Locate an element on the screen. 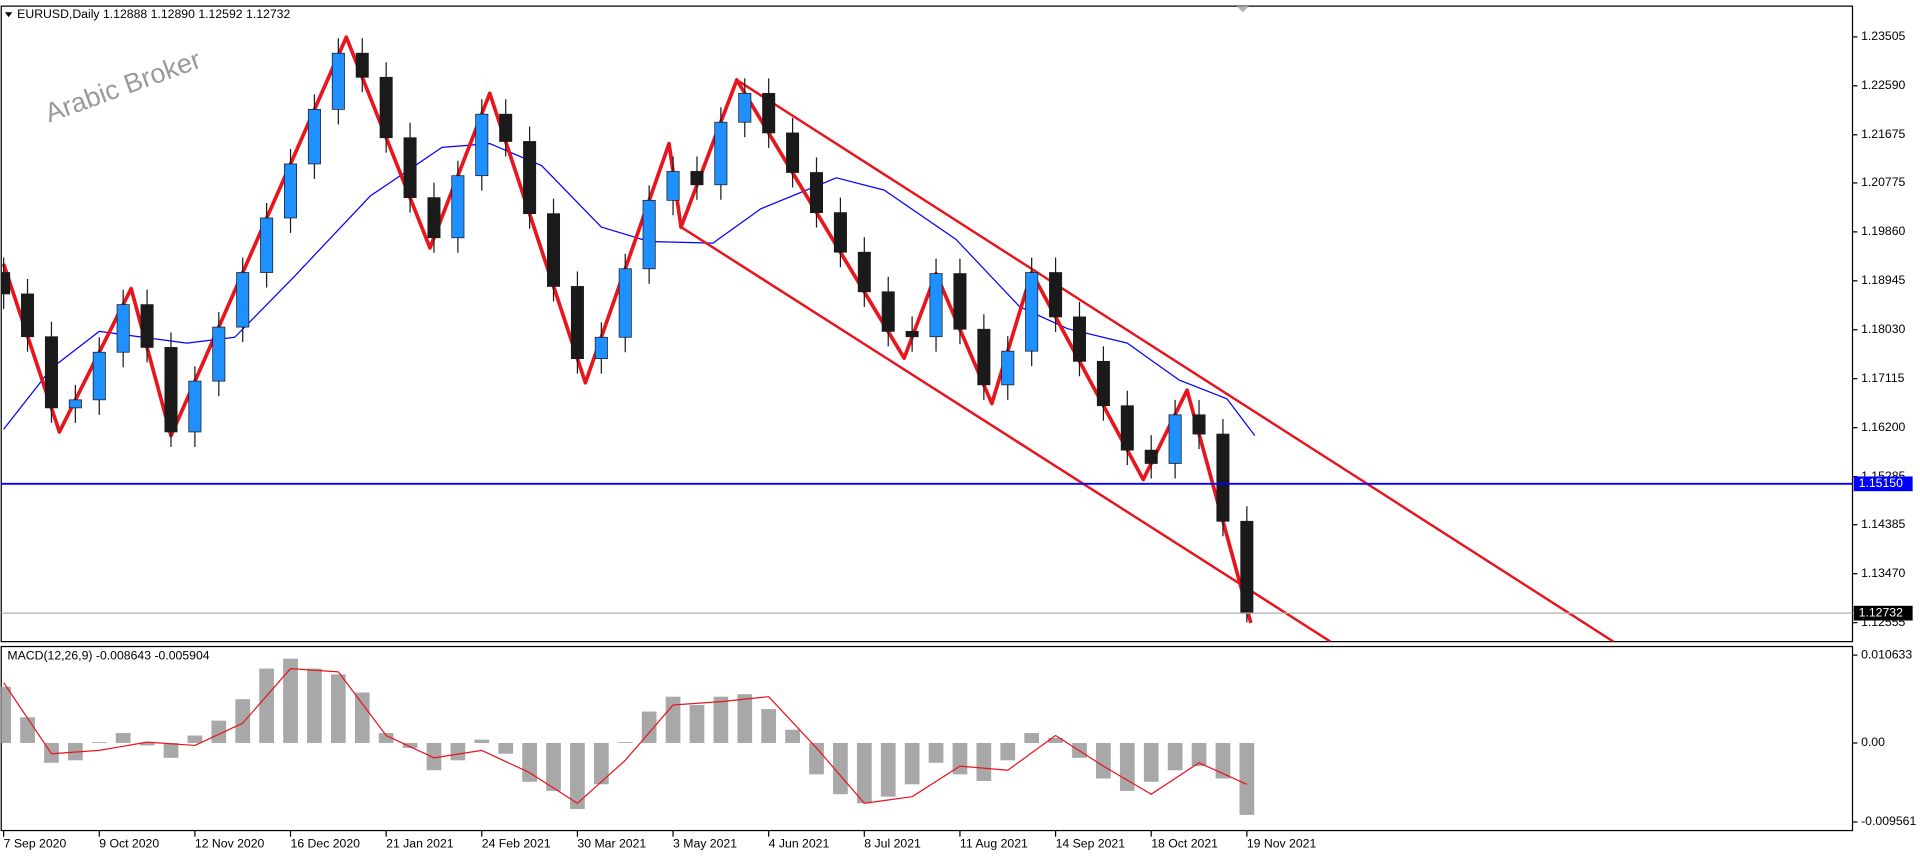  symbol-menu-arrow is located at coordinates (8, 15).